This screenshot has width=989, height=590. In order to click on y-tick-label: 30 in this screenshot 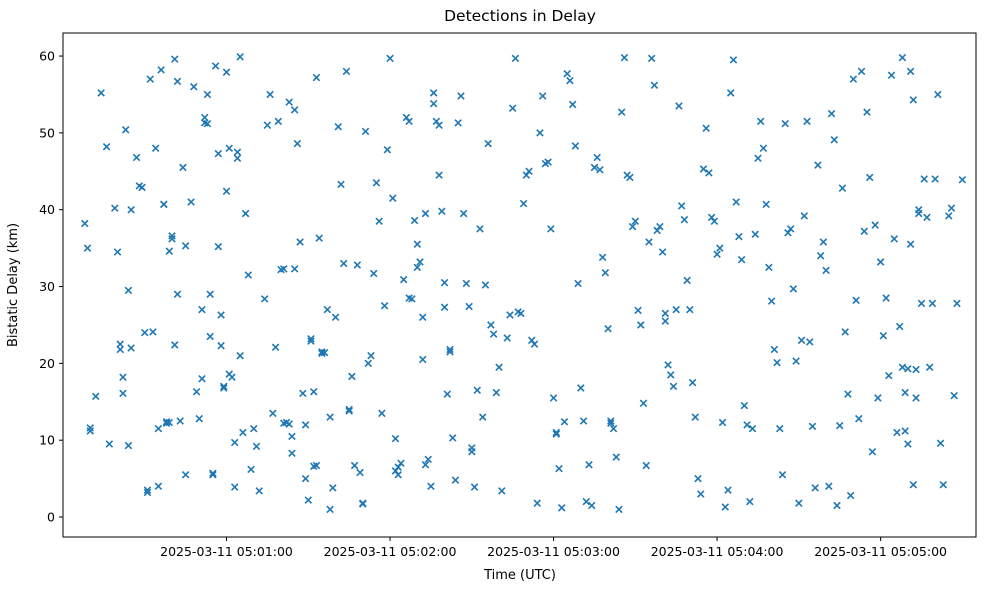, I will do `click(47, 286)`.